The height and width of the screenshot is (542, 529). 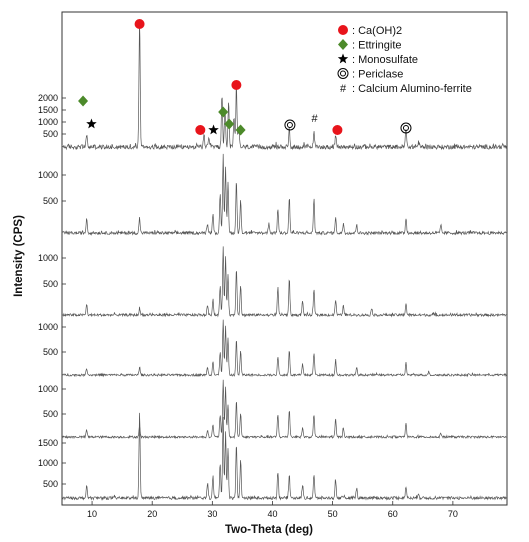 I want to click on x-tick-label: 10, so click(x=92, y=514).